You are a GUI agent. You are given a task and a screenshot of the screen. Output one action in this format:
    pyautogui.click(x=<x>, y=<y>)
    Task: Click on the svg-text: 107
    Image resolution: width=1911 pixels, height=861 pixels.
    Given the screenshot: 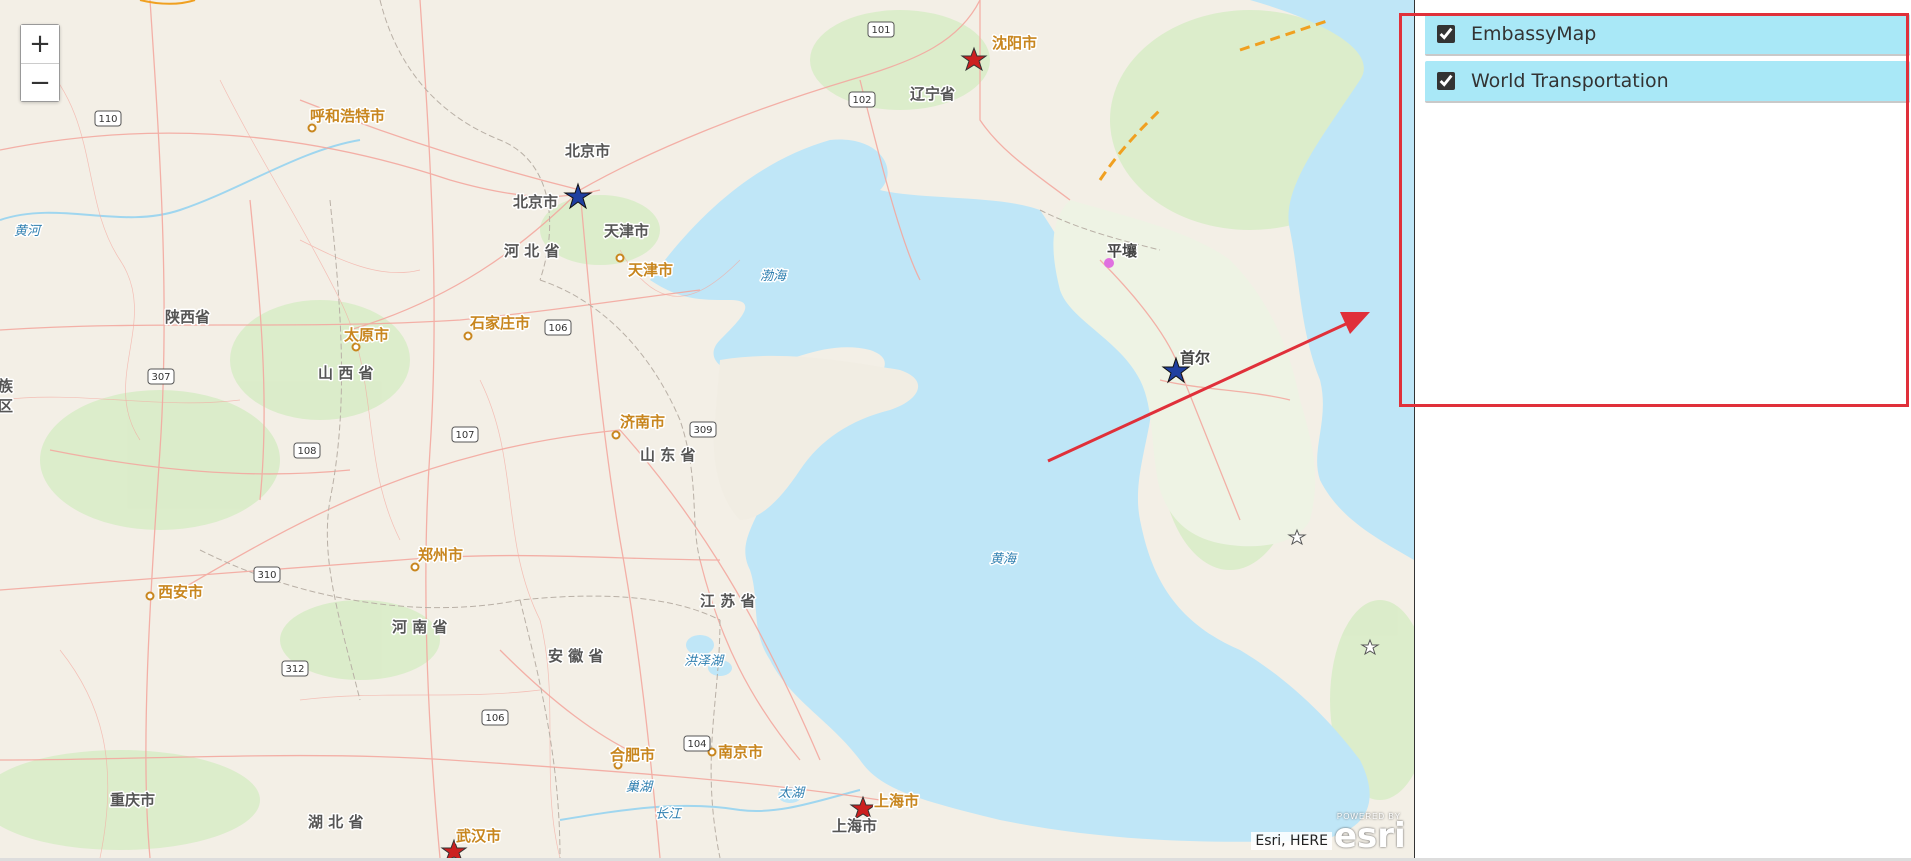 What is the action you would take?
    pyautogui.click(x=464, y=435)
    